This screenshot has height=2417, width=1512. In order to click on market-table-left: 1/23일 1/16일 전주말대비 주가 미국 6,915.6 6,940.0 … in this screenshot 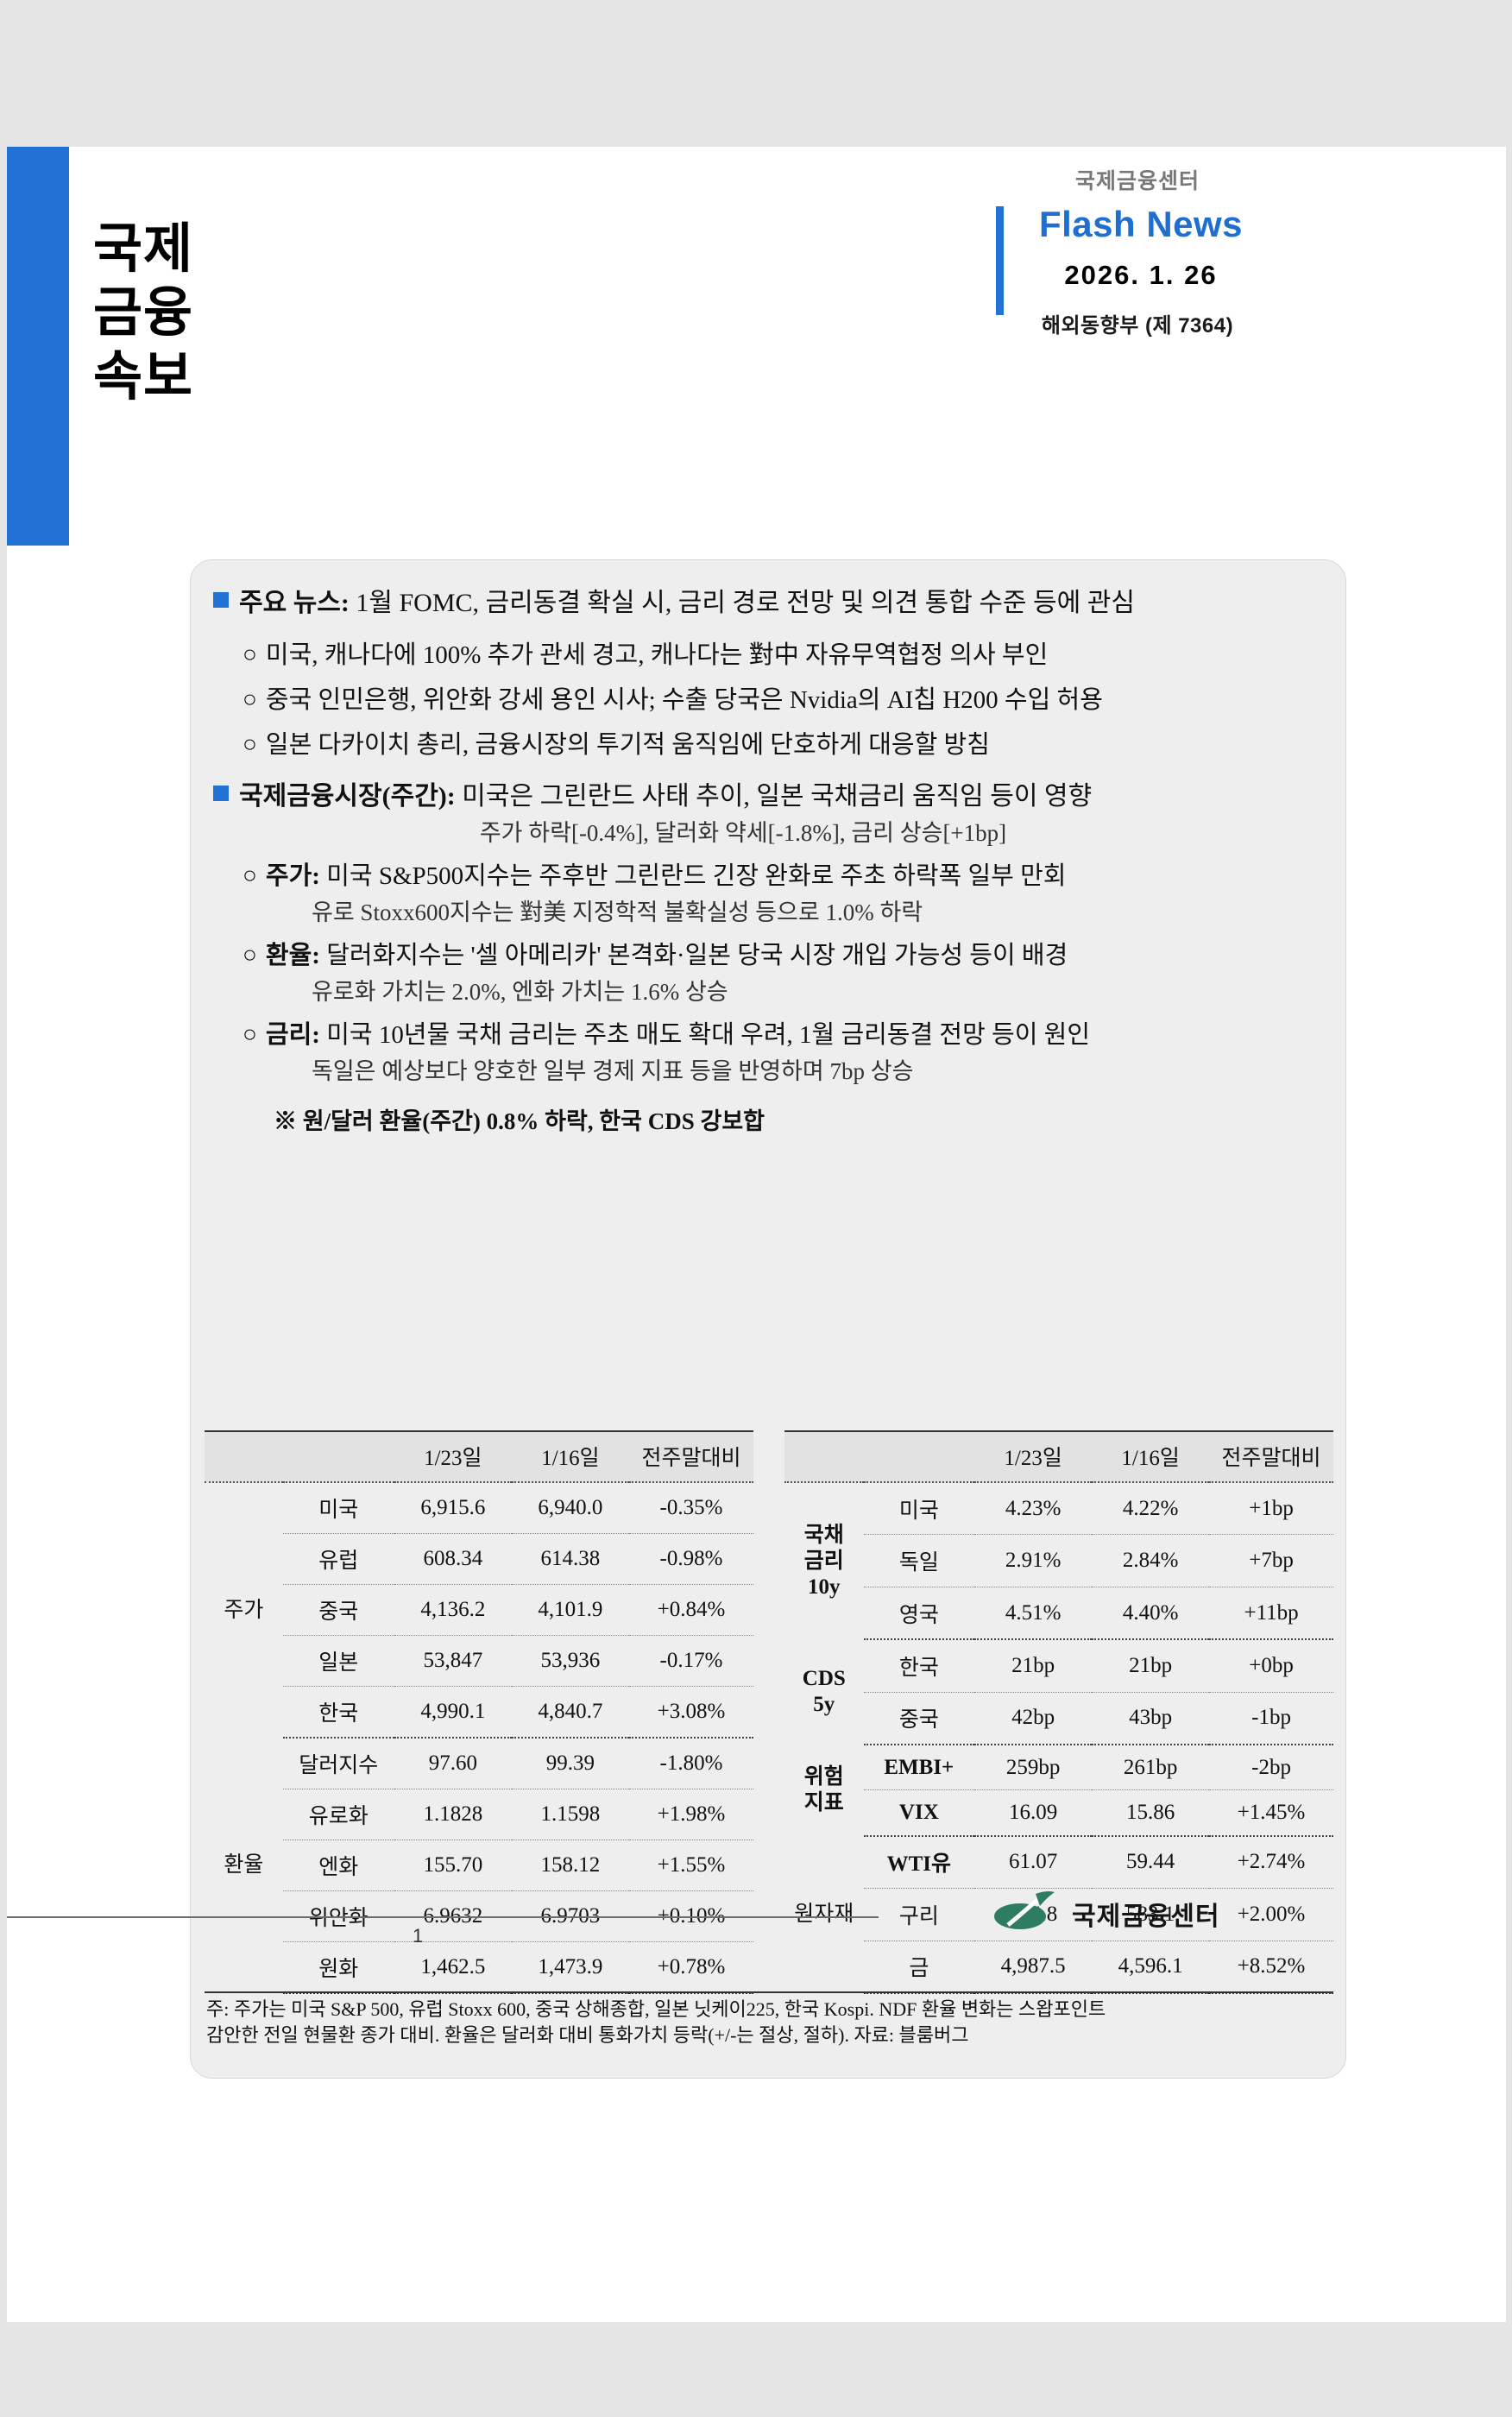, I will do `click(479, 1712)`.